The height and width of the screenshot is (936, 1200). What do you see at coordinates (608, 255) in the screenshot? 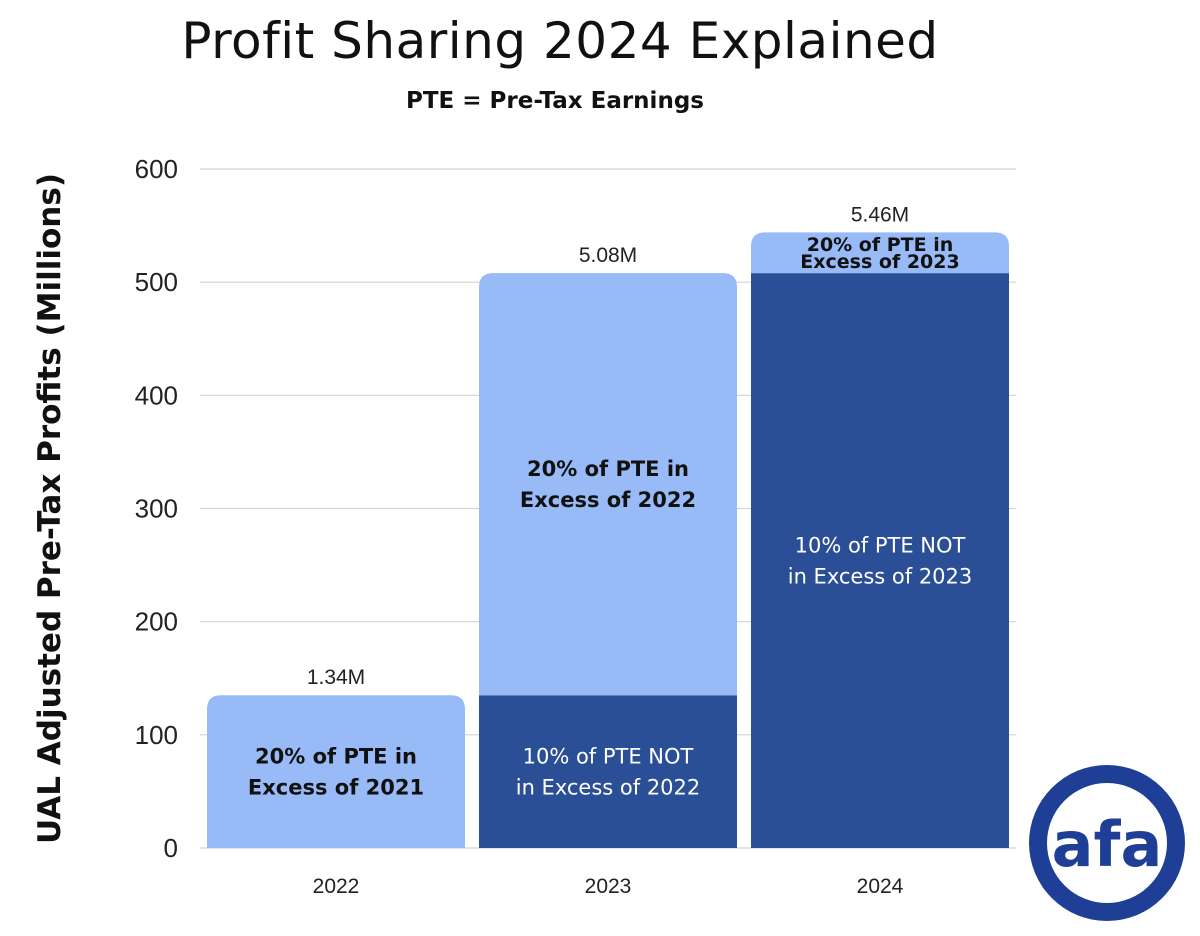
I see `bar-total-label: 5.08M` at bounding box center [608, 255].